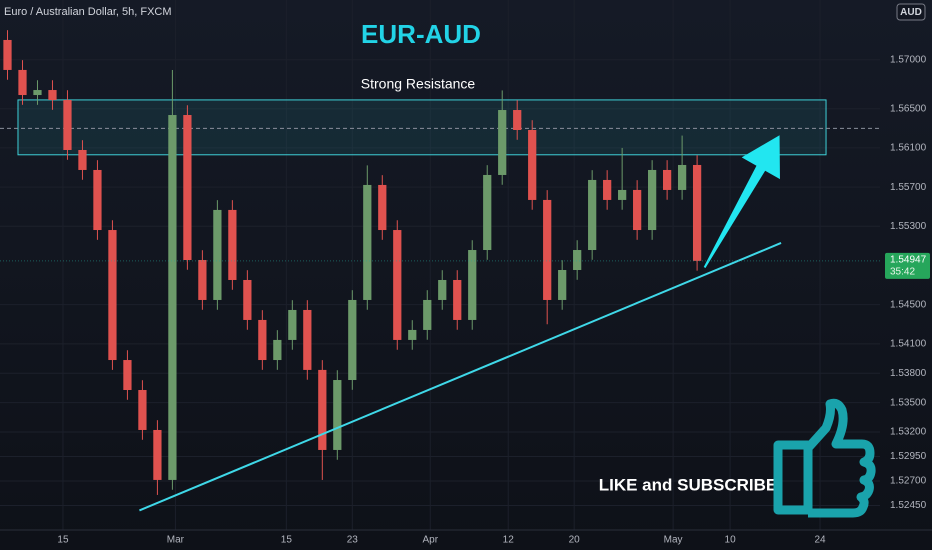  I want to click on call-to-action: LIKE and SUBSCRIBE, so click(688, 484).